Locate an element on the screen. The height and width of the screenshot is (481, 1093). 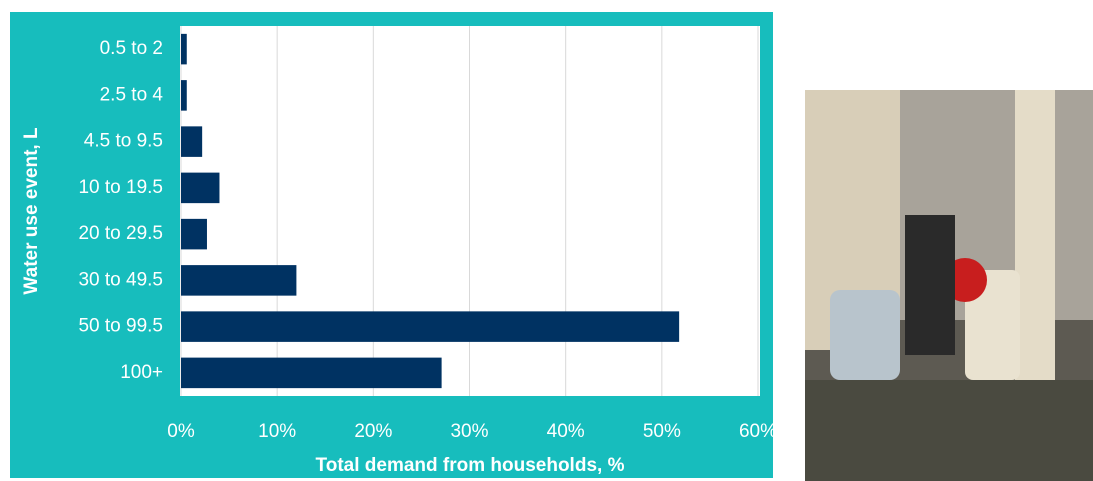
x-axis-title: Total demand from households, % is located at coordinates (470, 465).